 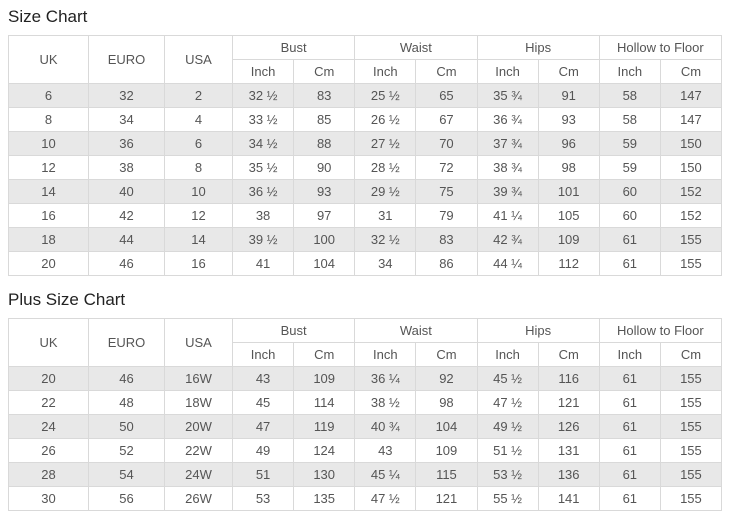 What do you see at coordinates (691, 119) in the screenshot?
I see `table-cell: 147` at bounding box center [691, 119].